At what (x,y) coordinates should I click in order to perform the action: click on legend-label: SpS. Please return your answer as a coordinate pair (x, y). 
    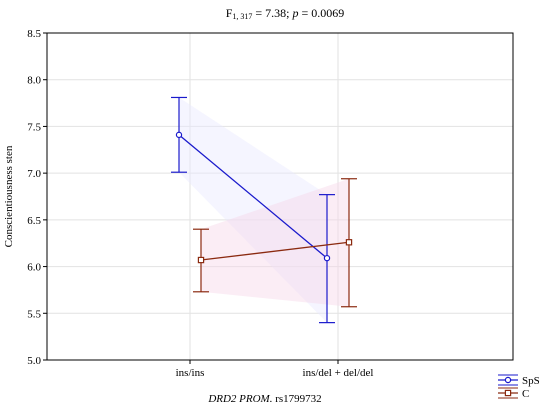
    Looking at the image, I should click on (531, 381).